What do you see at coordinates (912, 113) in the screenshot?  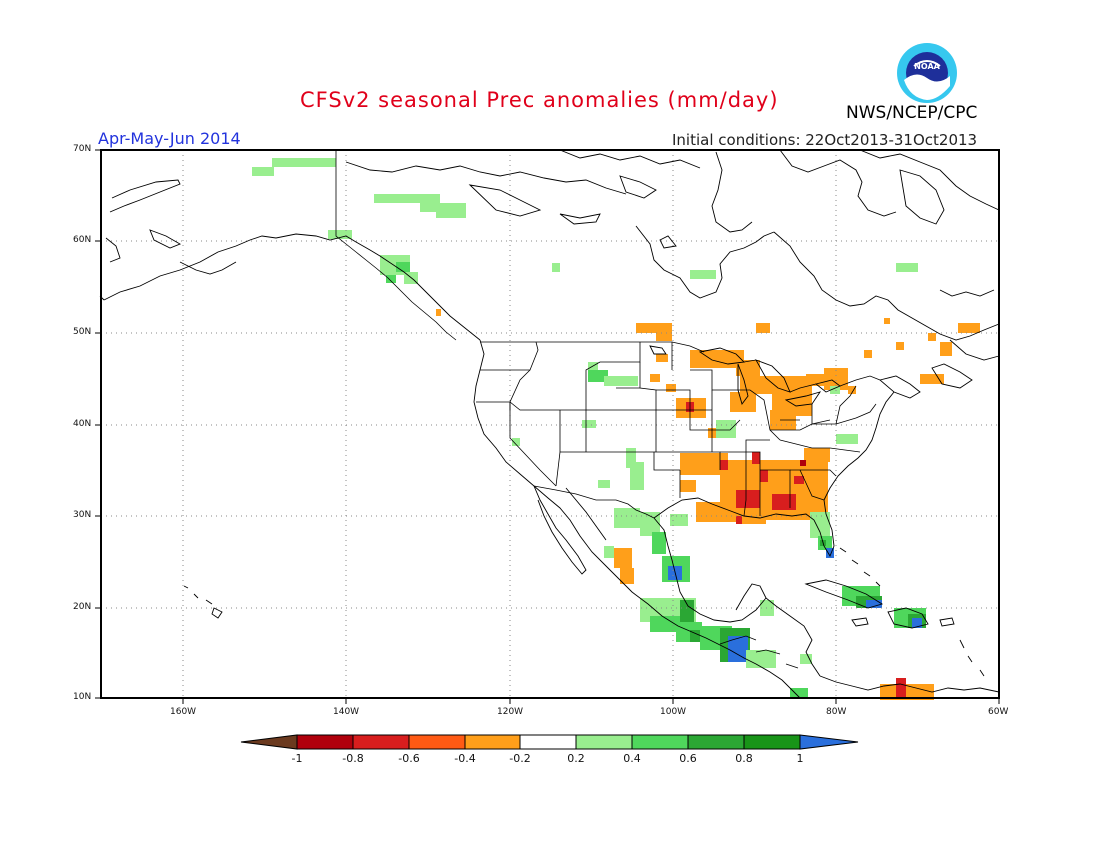 I see `agency-label: NWS/NCEP/CPC` at bounding box center [912, 113].